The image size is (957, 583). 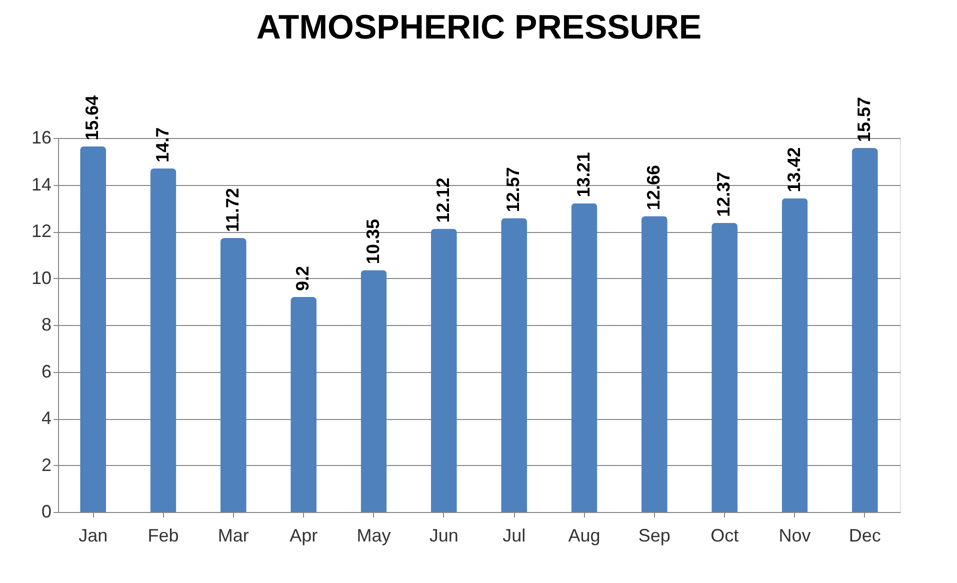 What do you see at coordinates (92, 117) in the screenshot?
I see `data-label: 15.64` at bounding box center [92, 117].